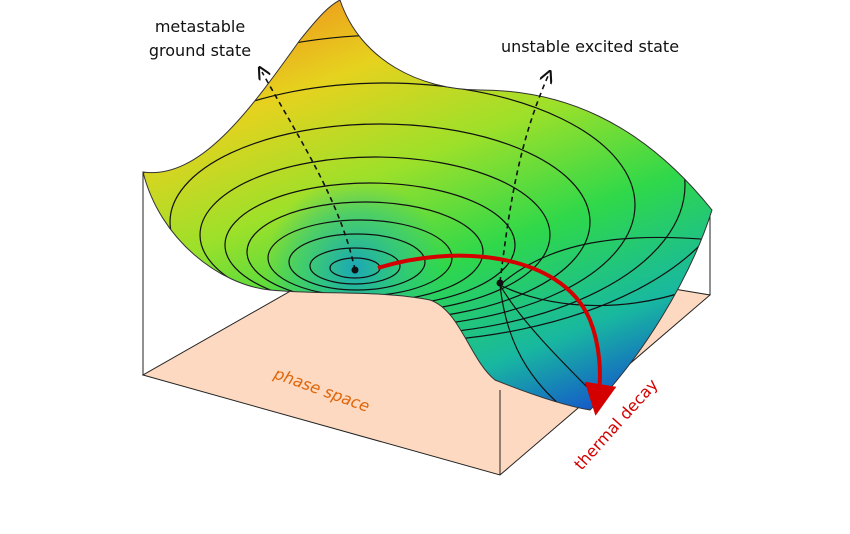 This screenshot has width=850, height=534. Describe the element at coordinates (200, 50) in the screenshot. I see `annotation: ground state` at that location.